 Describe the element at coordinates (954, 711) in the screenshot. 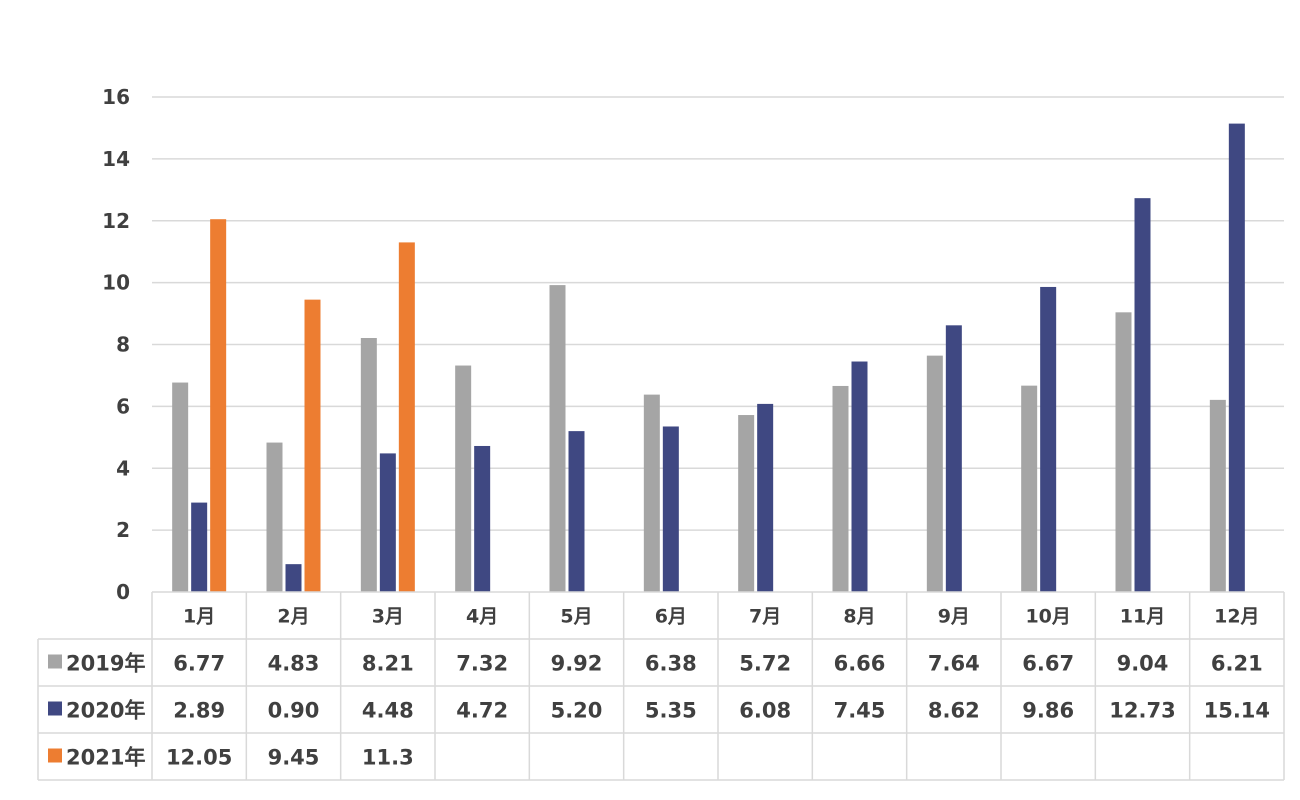

I see `data-label: 8.62` at that location.